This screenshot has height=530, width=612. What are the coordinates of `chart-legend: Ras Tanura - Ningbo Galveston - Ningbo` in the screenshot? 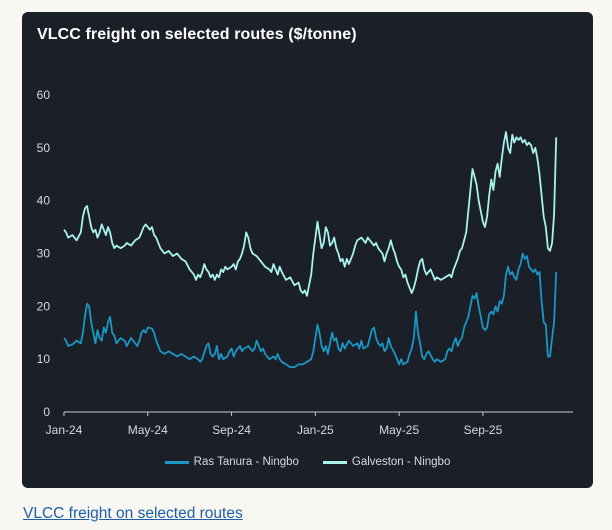 It's located at (307, 462).